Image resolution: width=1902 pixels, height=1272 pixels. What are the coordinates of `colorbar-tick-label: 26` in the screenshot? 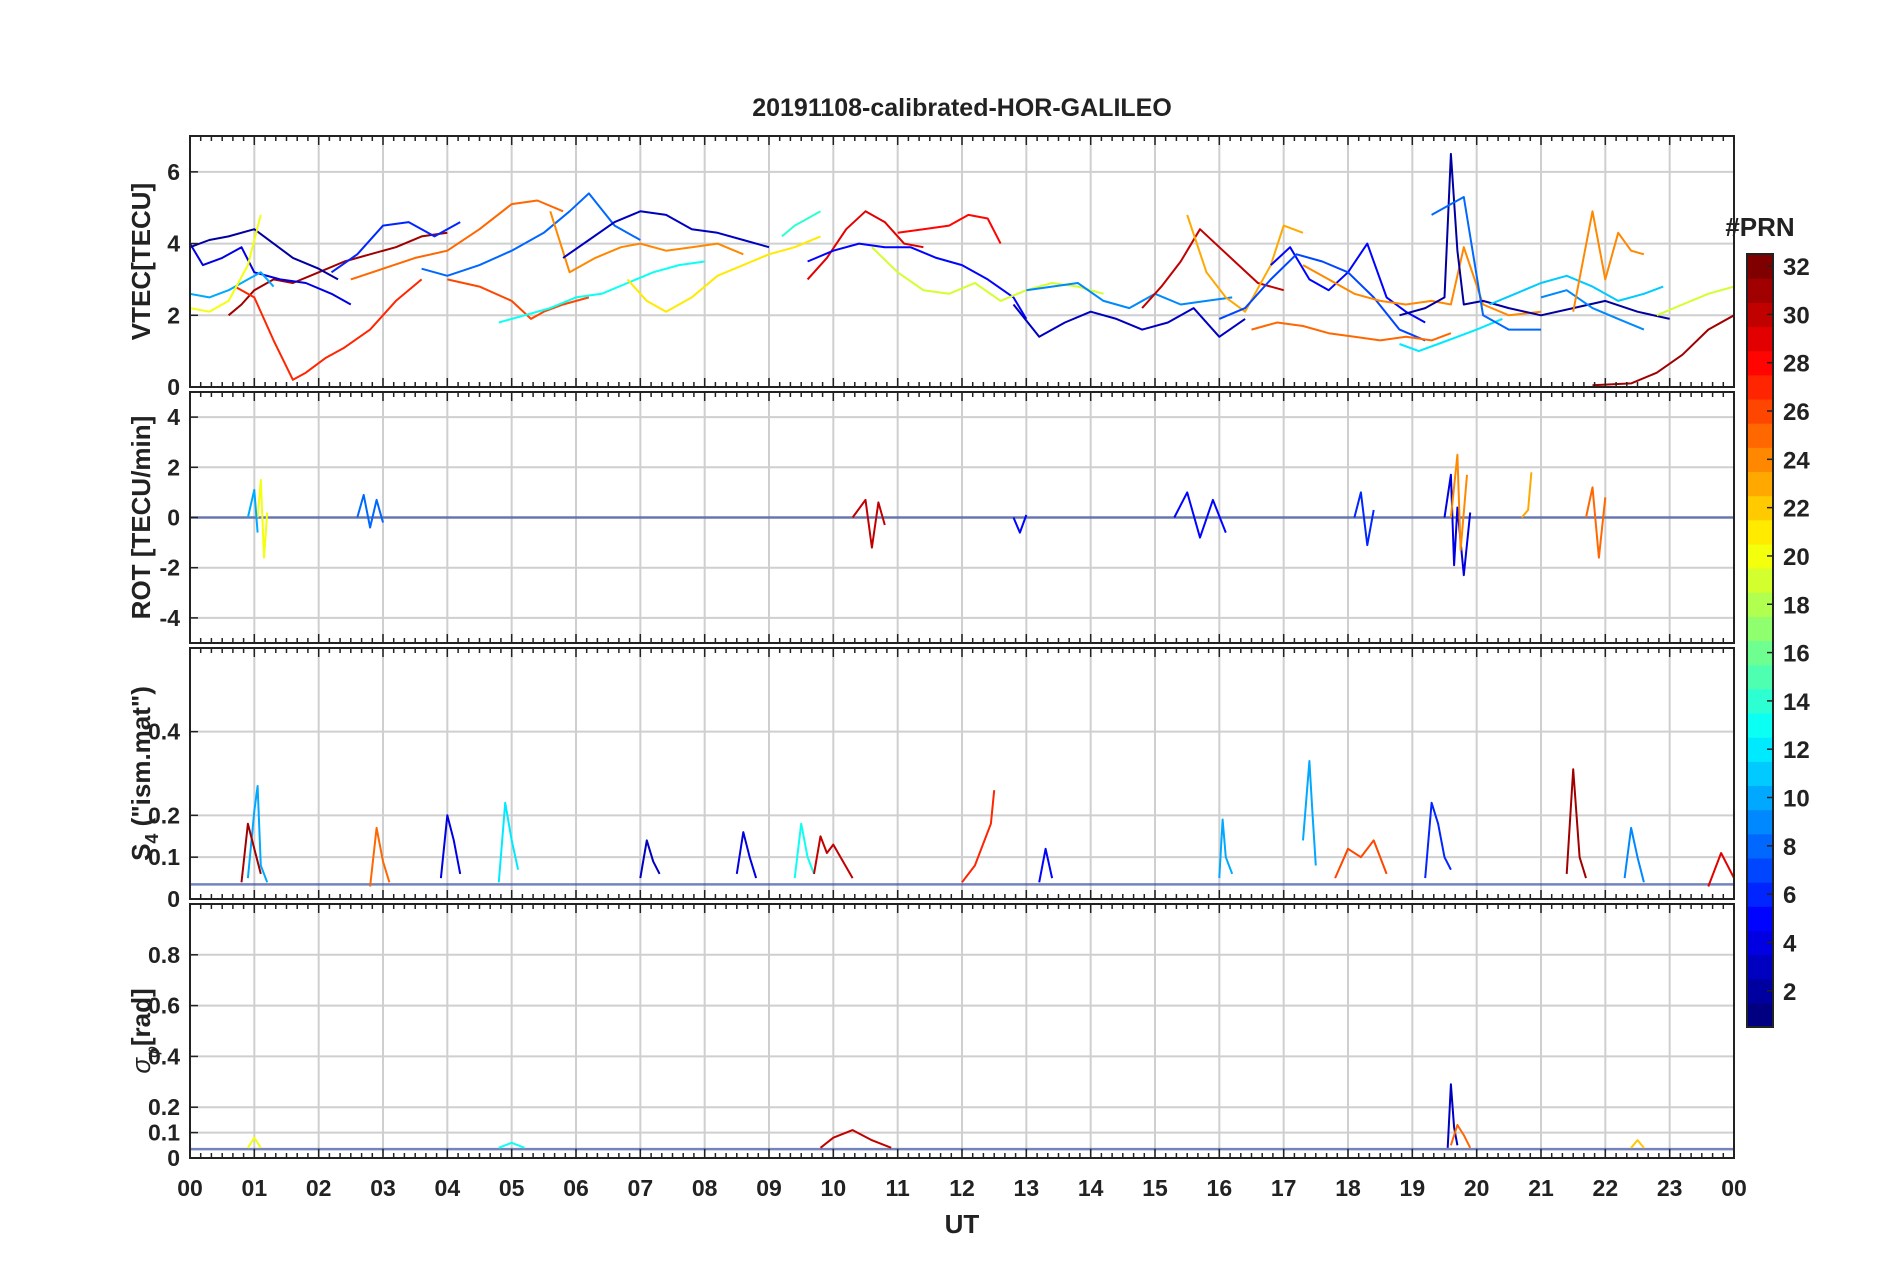 It's located at (1796, 412).